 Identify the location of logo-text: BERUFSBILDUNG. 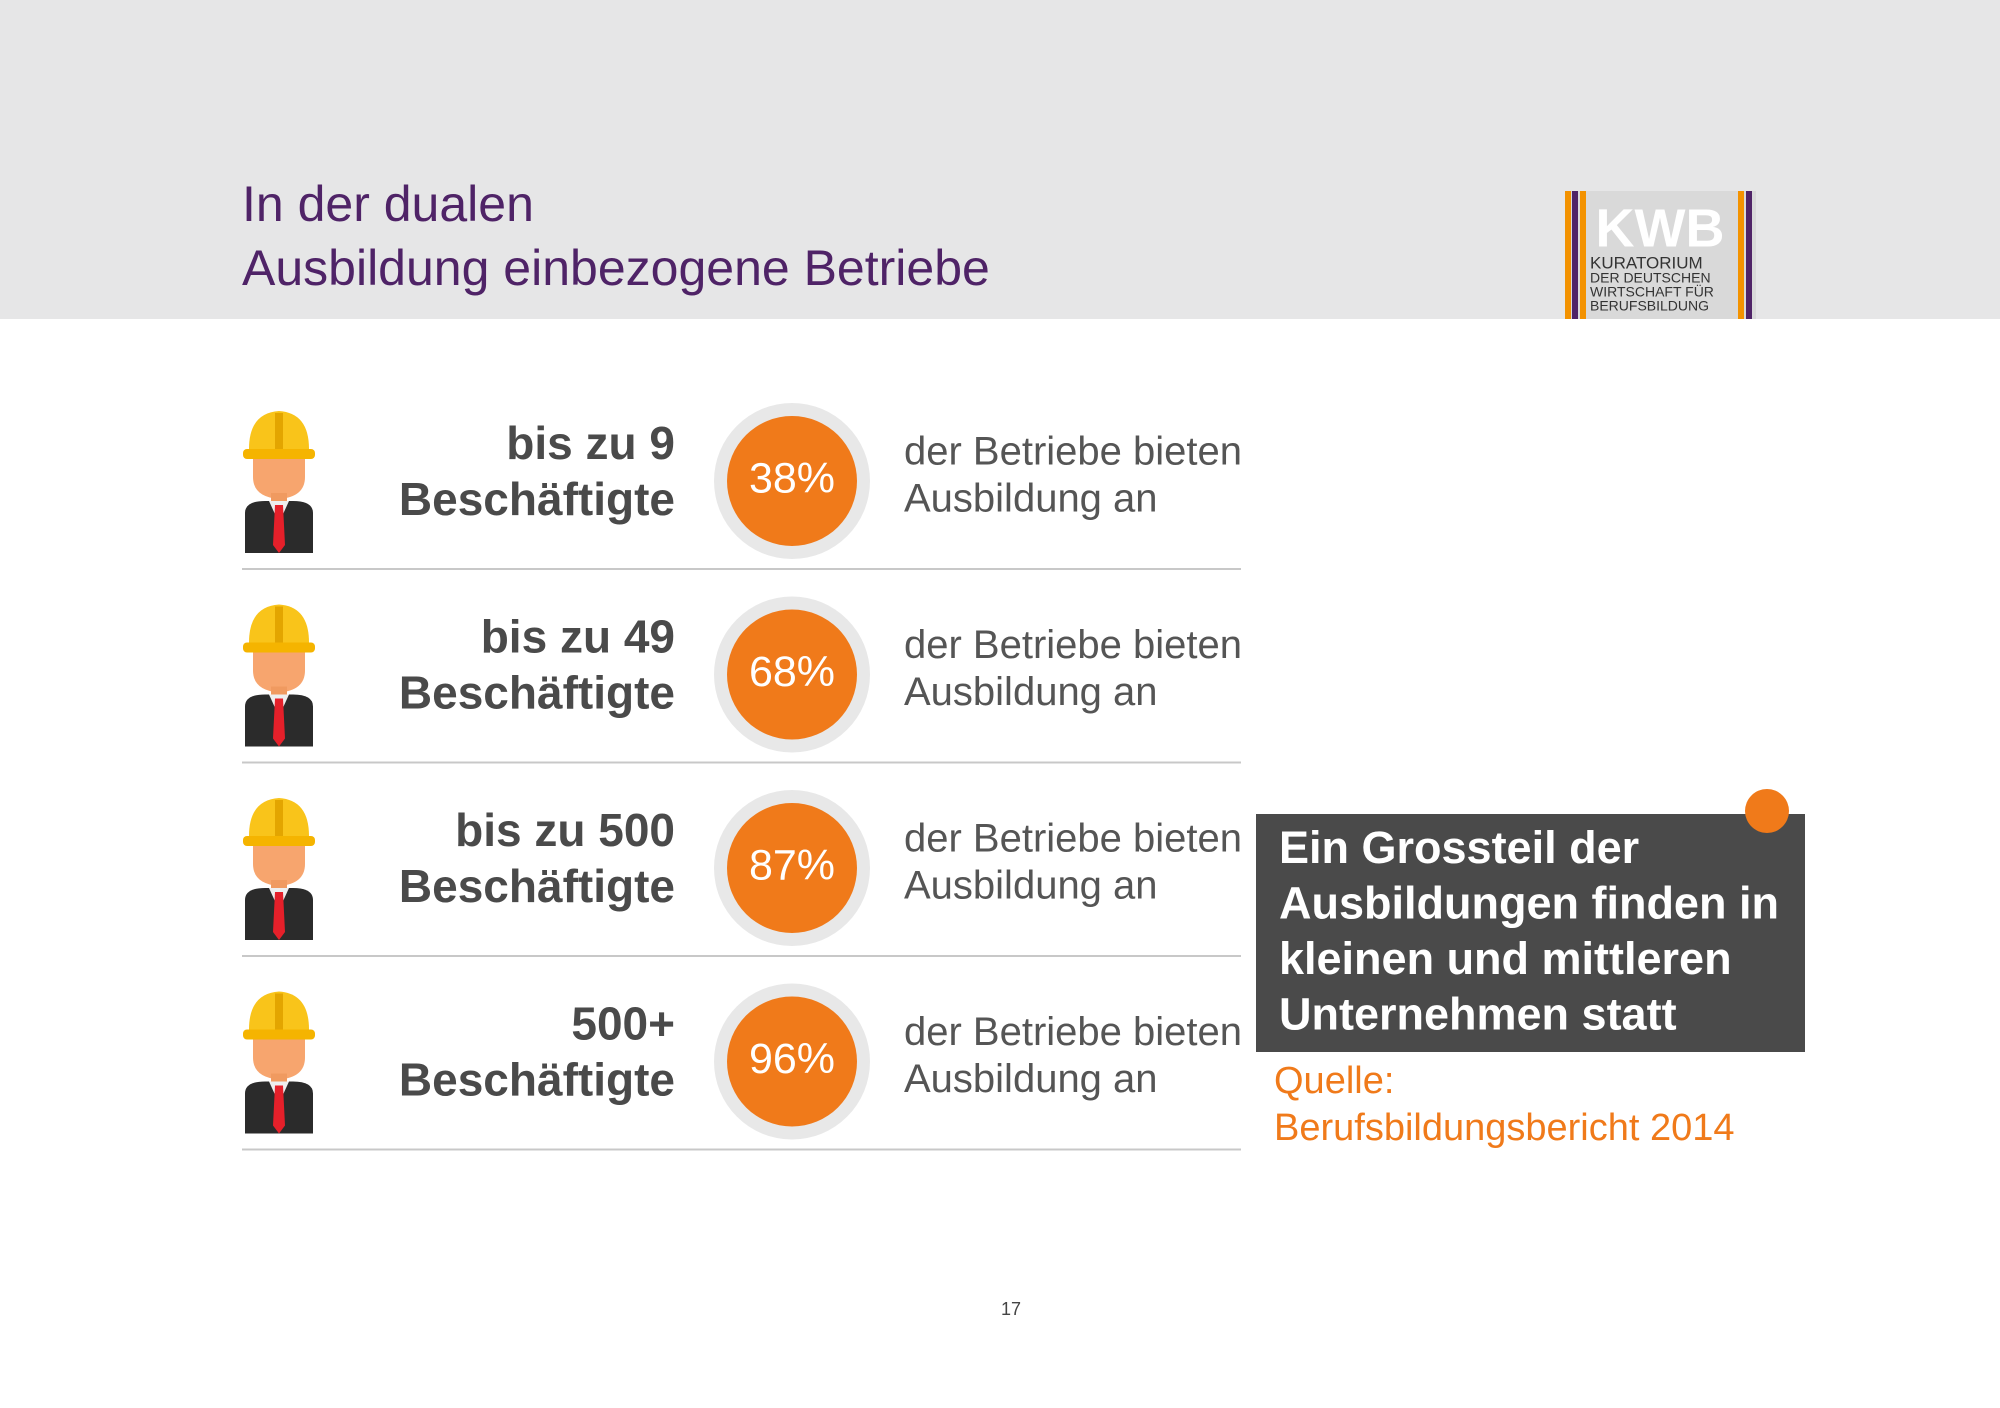
(1649, 306).